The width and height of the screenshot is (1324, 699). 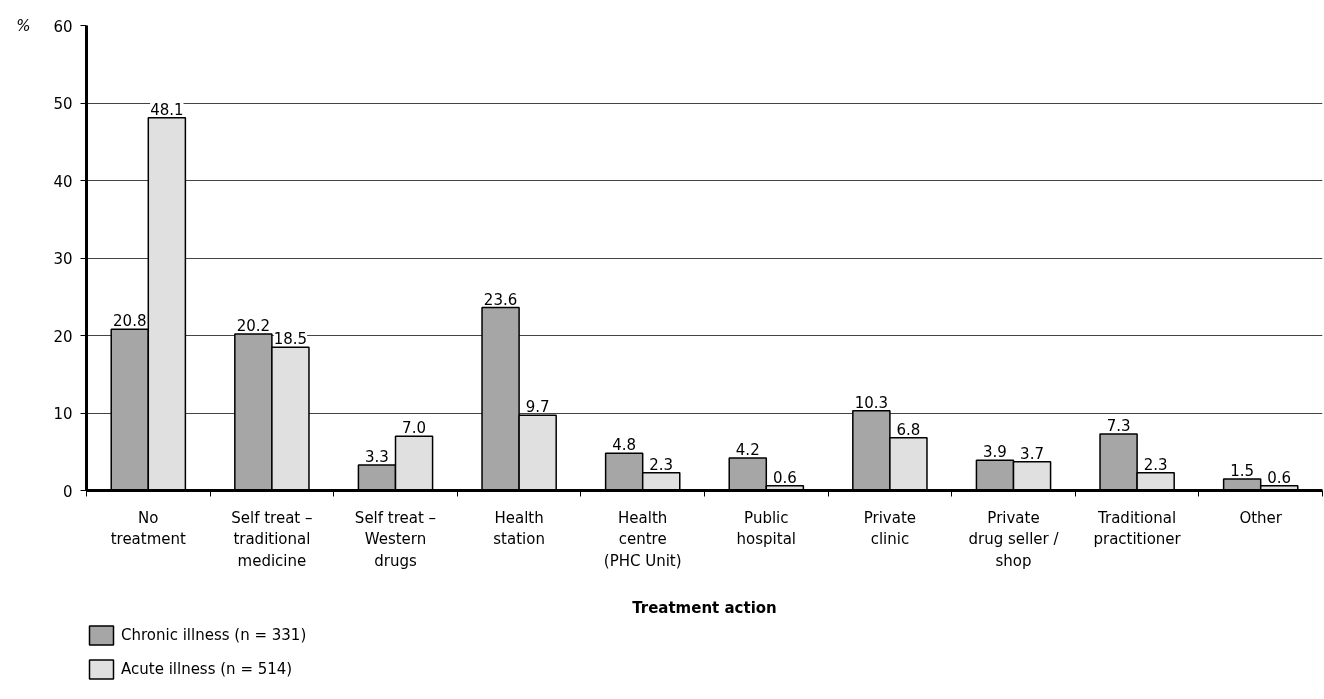 I want to click on x-tick-label: Health station, so click(x=519, y=528).